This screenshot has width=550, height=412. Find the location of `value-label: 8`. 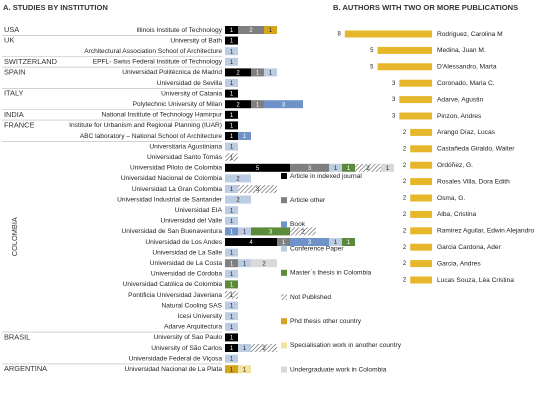

value-label: 8 is located at coordinates (339, 35).